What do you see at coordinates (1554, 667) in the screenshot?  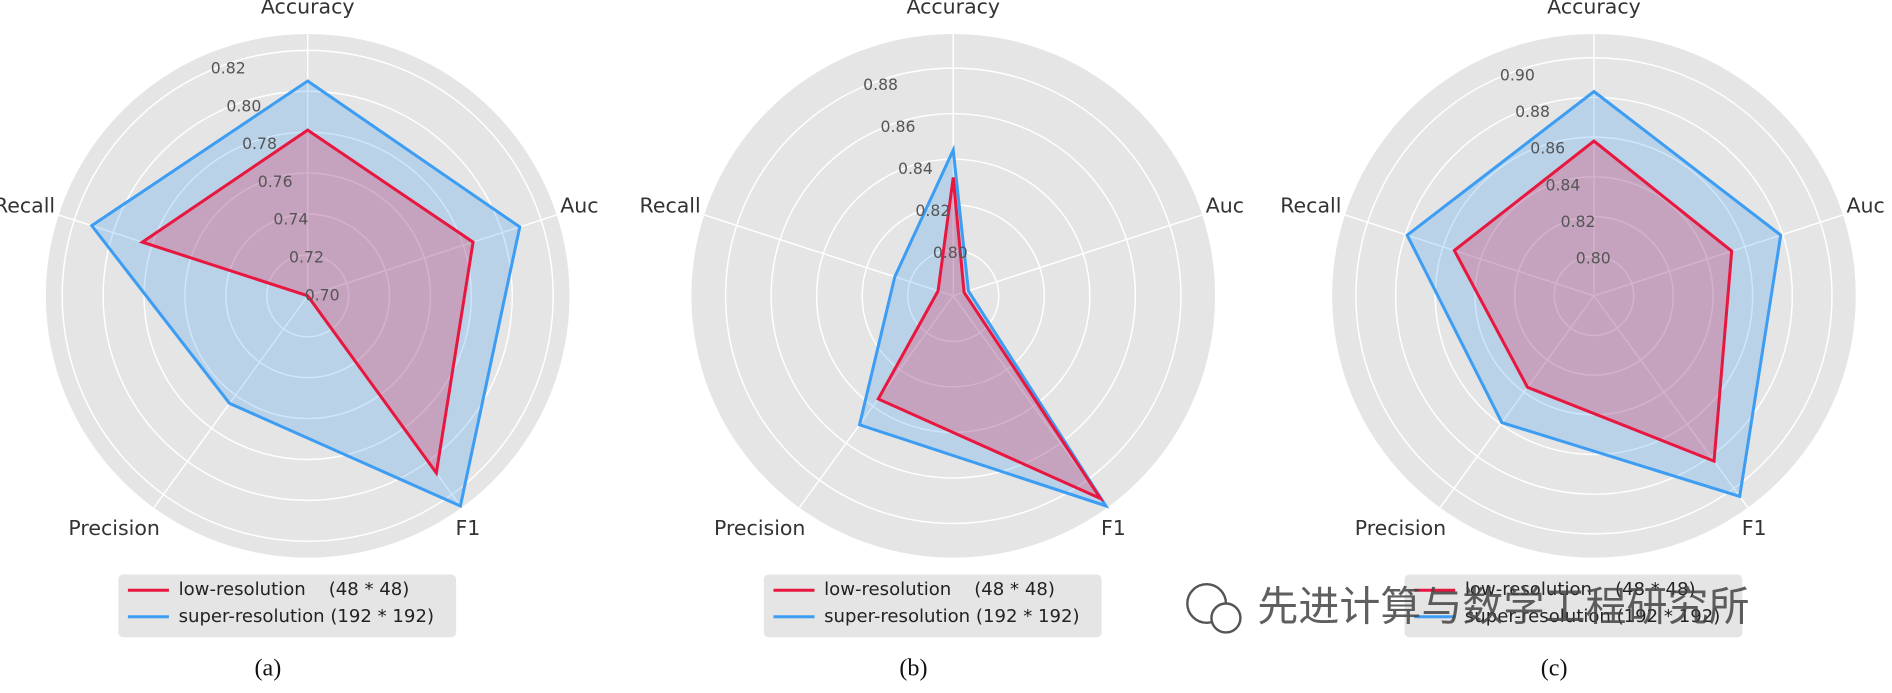 I see `caption: (c)` at bounding box center [1554, 667].